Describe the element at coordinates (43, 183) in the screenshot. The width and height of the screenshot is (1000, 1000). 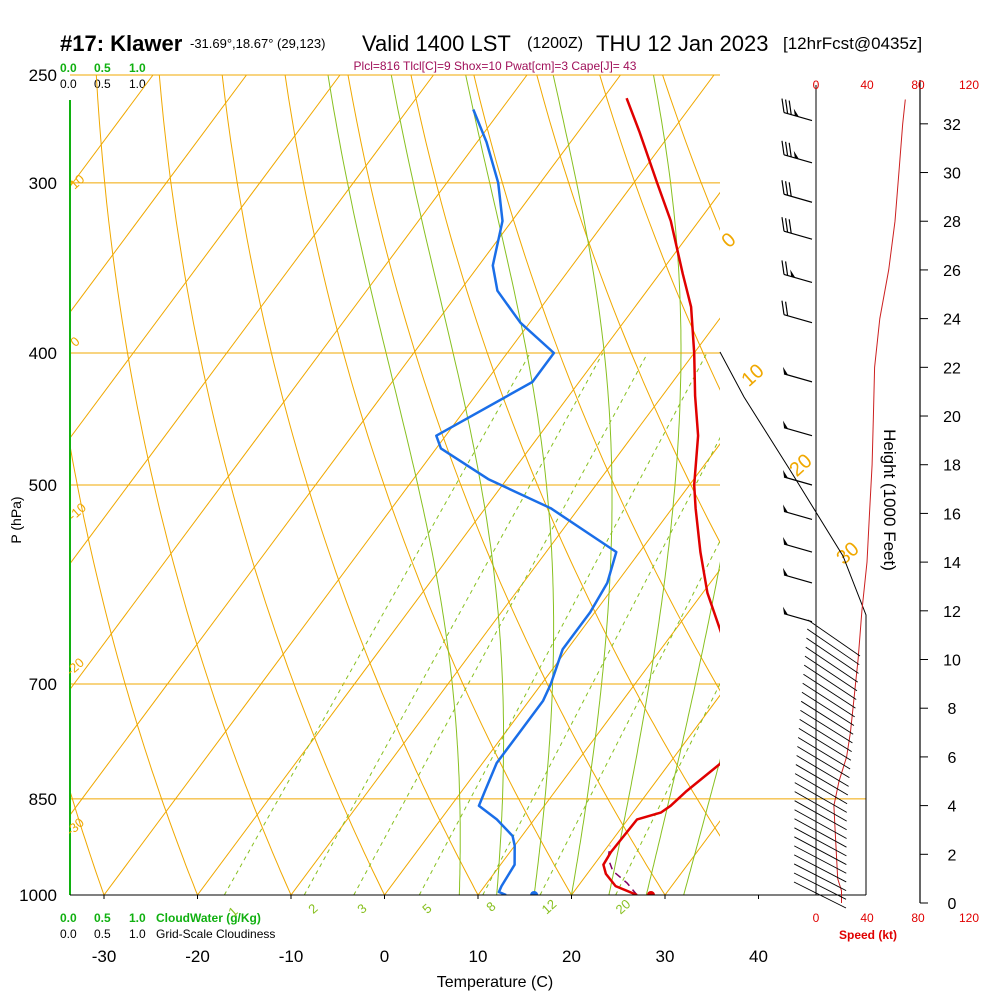
I see `pressure-tick-label: 300` at that location.